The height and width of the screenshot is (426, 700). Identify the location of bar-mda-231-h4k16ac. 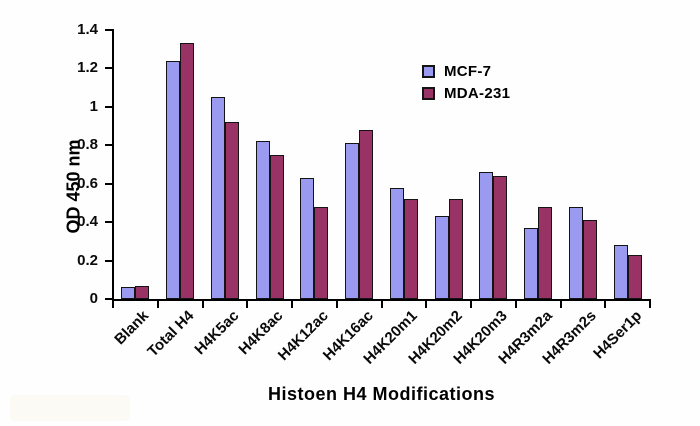
(366, 214).